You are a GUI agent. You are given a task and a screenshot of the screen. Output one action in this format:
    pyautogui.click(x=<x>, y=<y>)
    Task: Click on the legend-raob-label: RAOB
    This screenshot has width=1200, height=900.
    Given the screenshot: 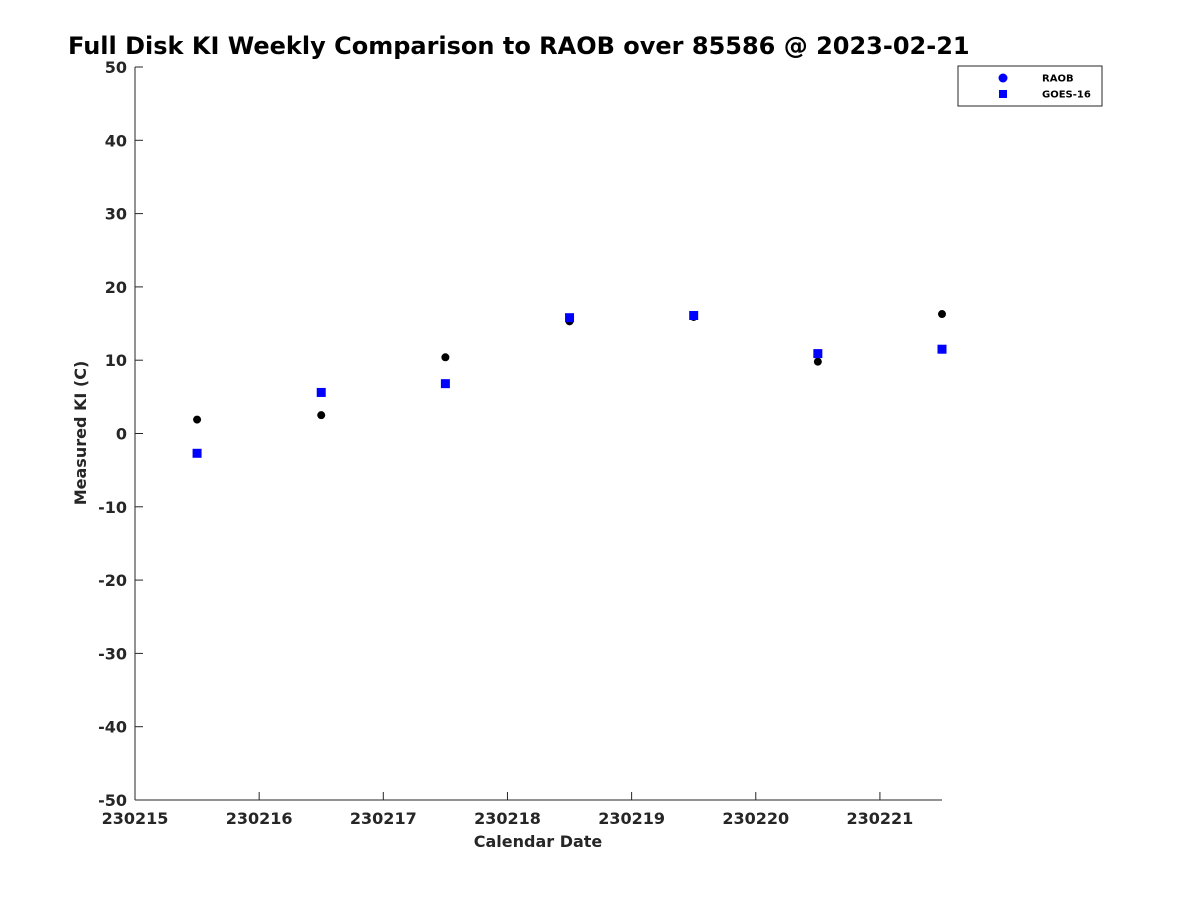 What is the action you would take?
    pyautogui.click(x=1058, y=79)
    